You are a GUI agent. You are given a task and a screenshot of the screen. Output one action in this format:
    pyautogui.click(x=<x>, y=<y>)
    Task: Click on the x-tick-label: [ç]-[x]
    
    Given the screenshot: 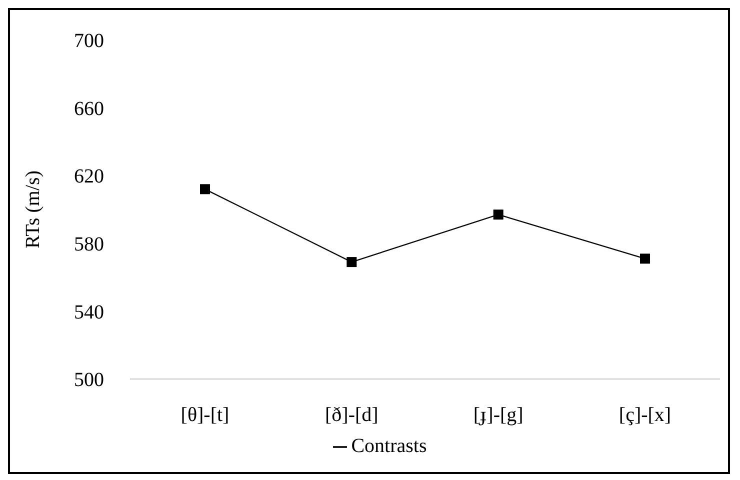 What is the action you would take?
    pyautogui.click(x=645, y=415)
    